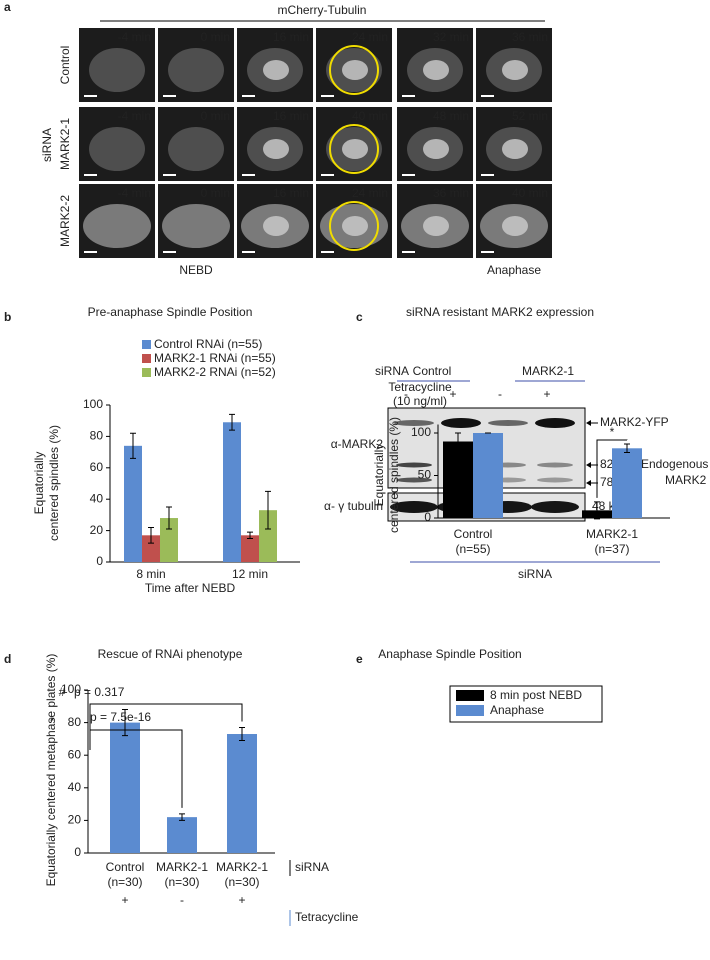 The width and height of the screenshot is (710, 960). I want to click on time-label: 52 min, so click(530, 116).